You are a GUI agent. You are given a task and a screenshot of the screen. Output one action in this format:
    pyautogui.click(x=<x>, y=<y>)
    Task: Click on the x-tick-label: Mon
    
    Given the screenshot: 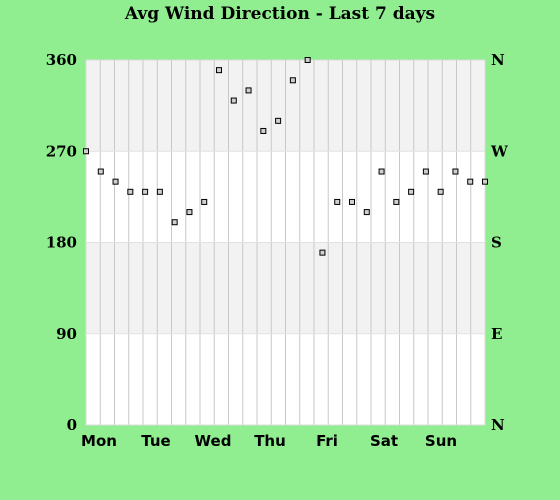 What is the action you would take?
    pyautogui.click(x=99, y=441)
    